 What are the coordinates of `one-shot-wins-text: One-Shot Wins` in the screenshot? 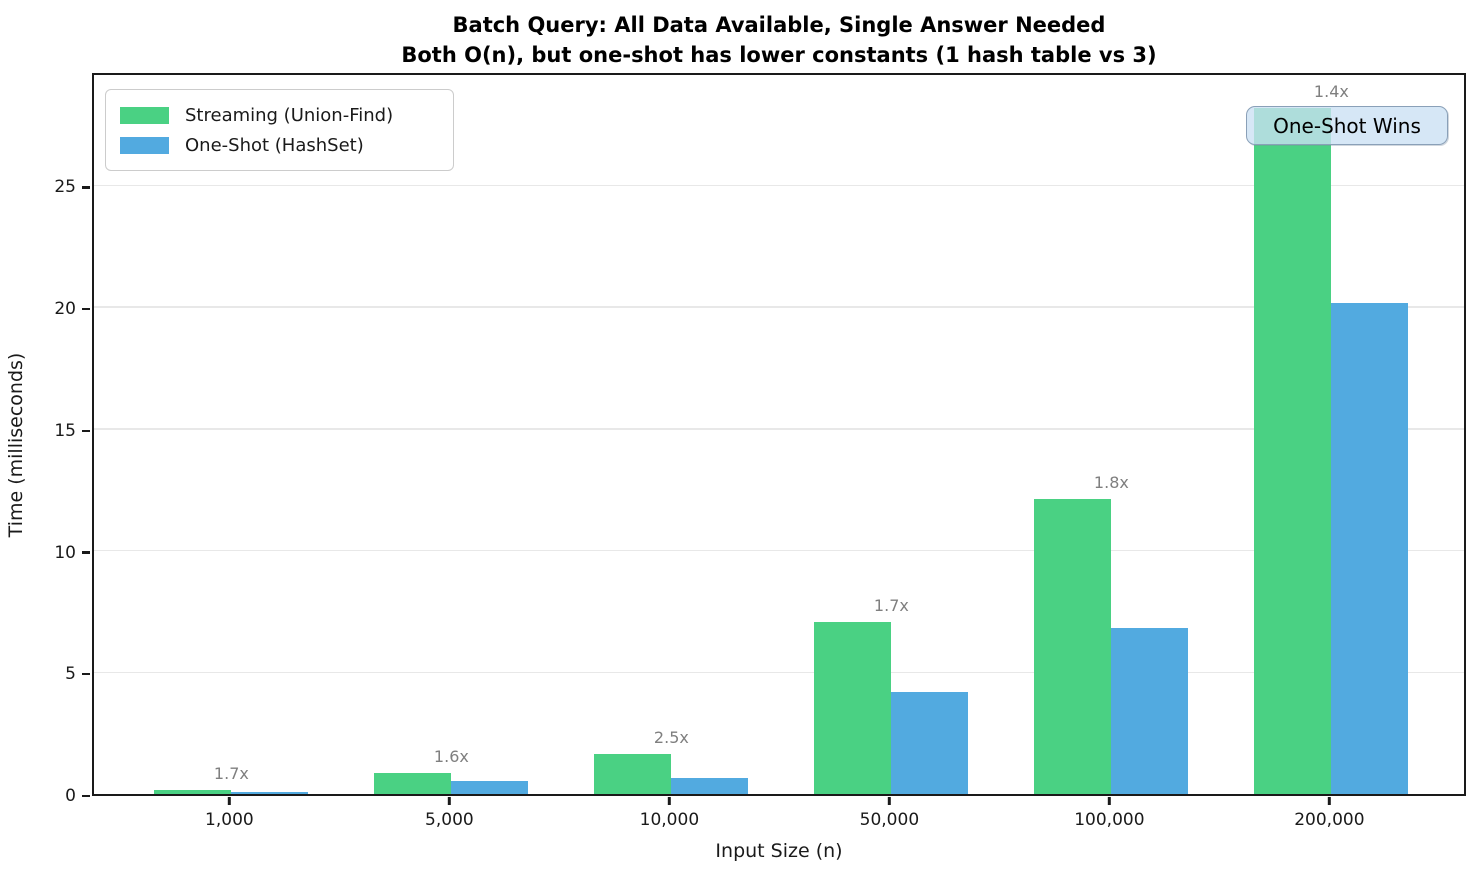 It's located at (1347, 125).